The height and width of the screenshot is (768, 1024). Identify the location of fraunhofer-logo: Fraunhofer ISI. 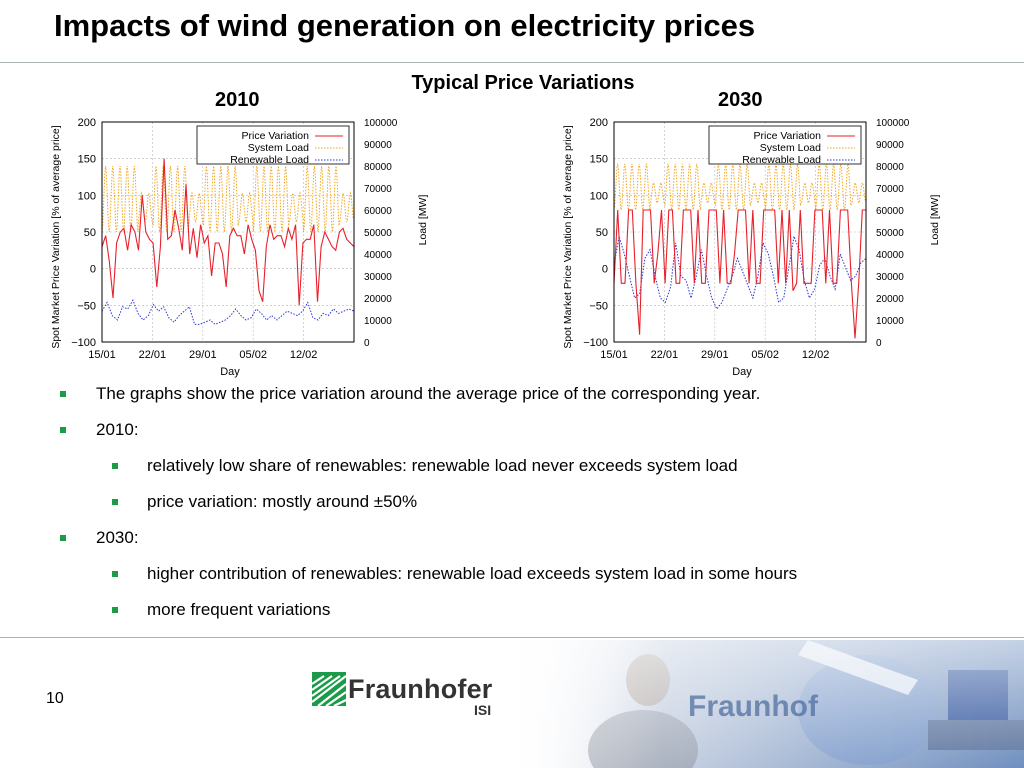
(407, 697).